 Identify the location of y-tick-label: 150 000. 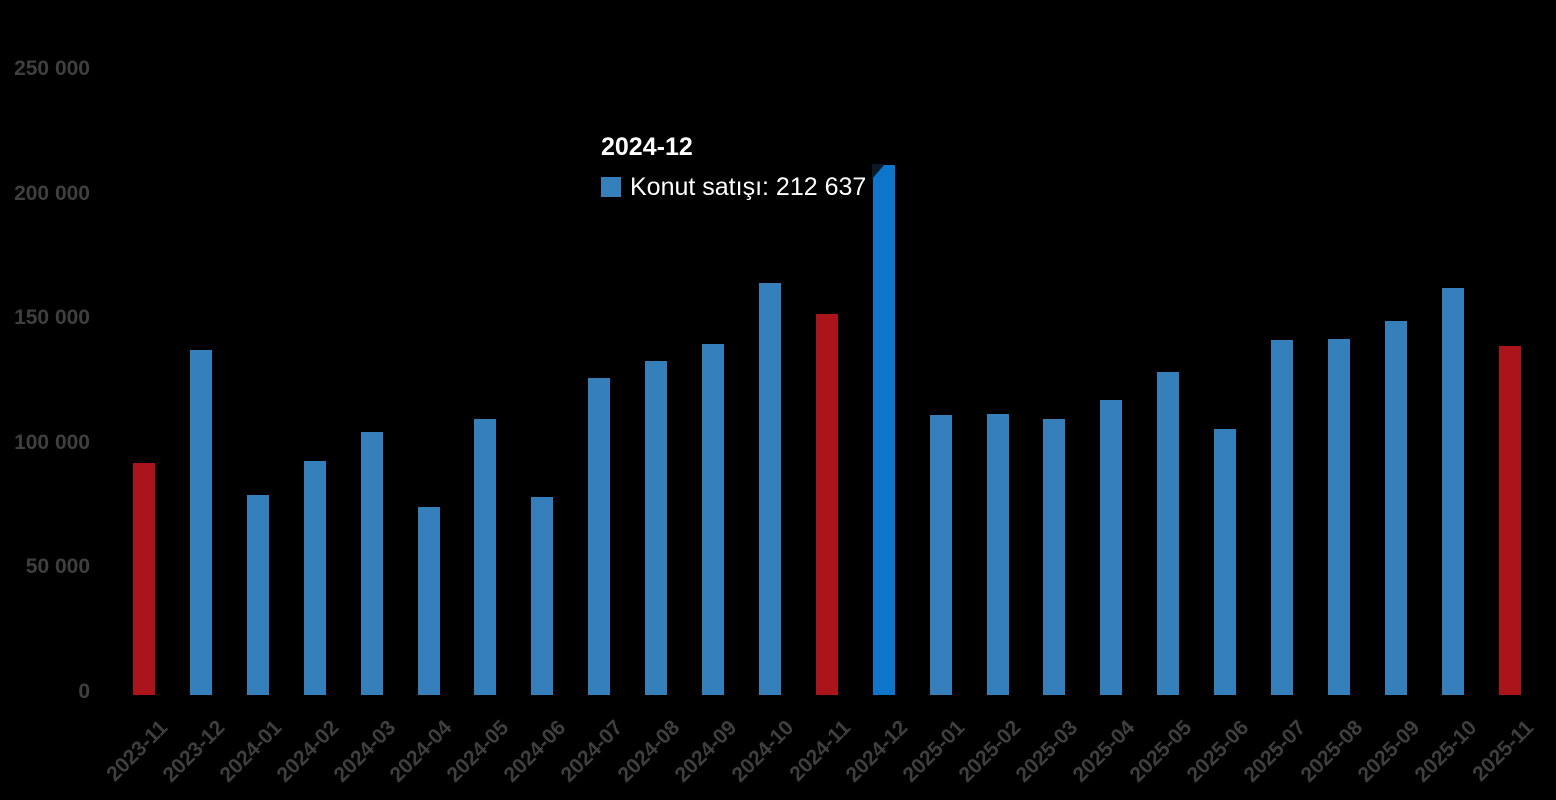
(52, 318).